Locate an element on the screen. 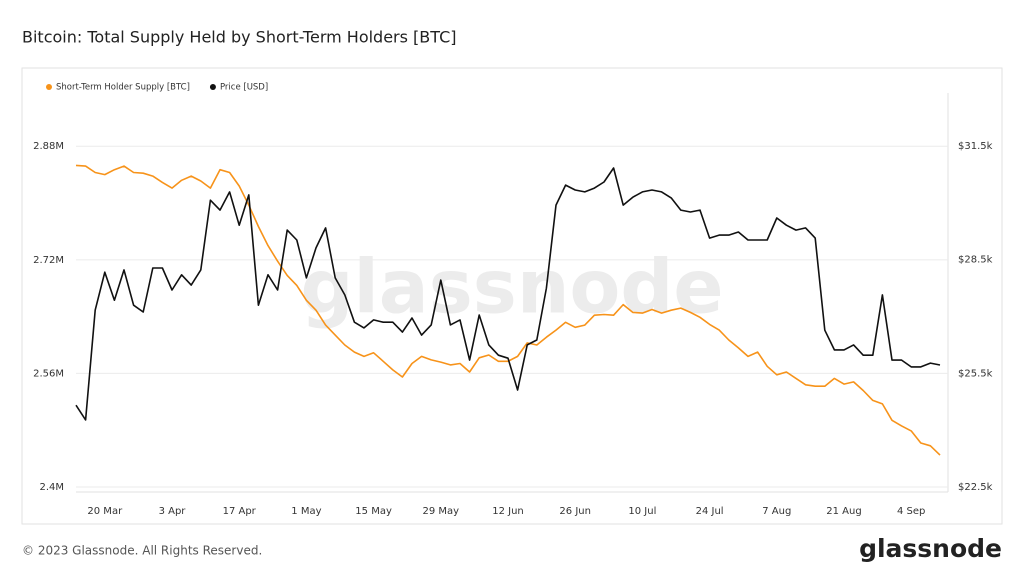  watermark: glassnode is located at coordinates (511, 288).